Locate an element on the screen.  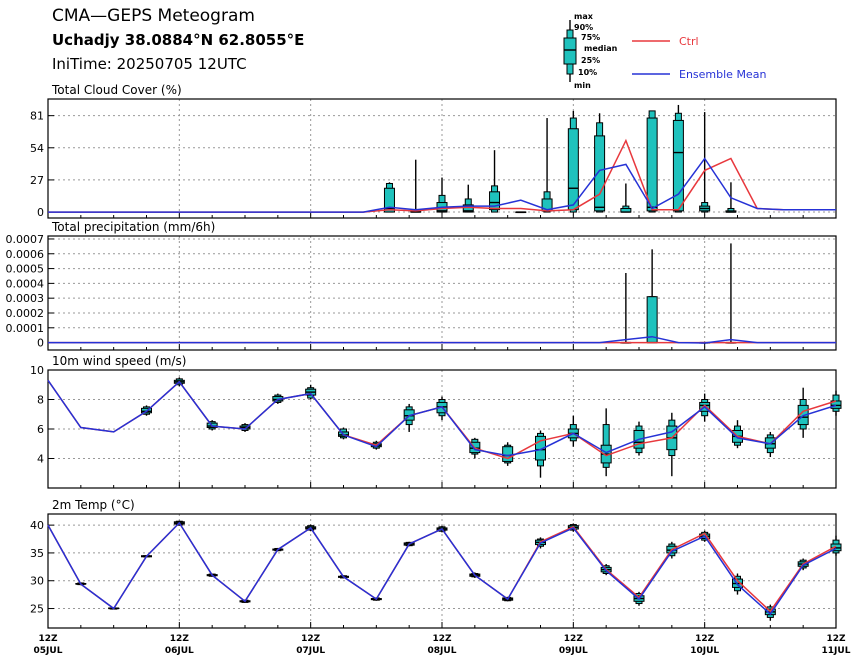
y-tick-label: 27 is located at coordinates (37, 180).